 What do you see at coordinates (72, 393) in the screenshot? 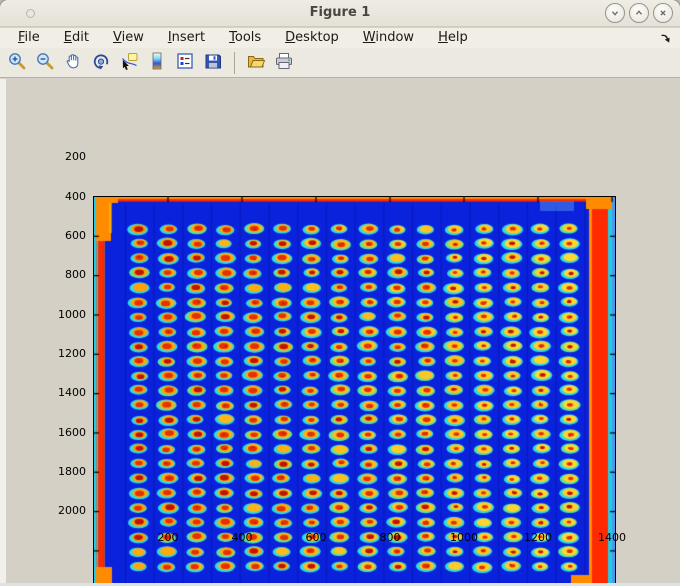
I see `y-tick-label: 1400` at bounding box center [72, 393].